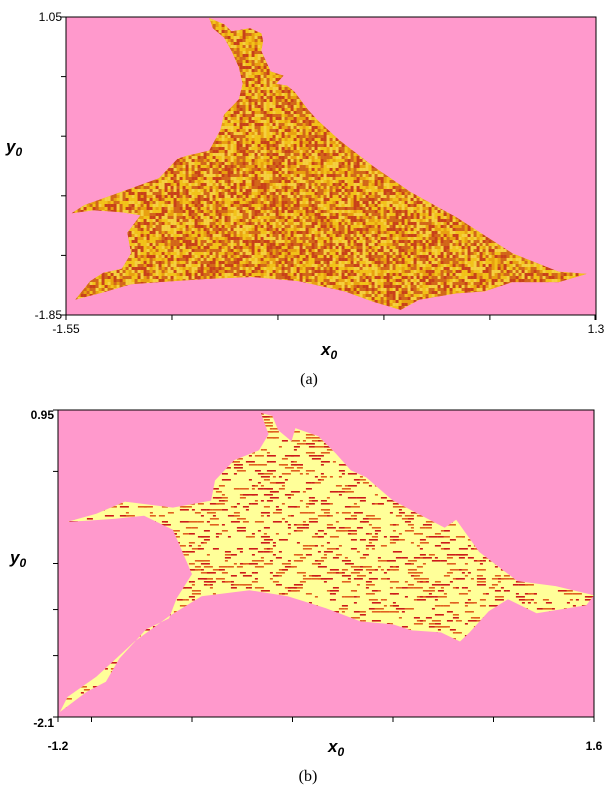 The height and width of the screenshot is (793, 604). Describe the element at coordinates (309, 379) in the screenshot. I see `panel-a-caption: (a)` at that location.